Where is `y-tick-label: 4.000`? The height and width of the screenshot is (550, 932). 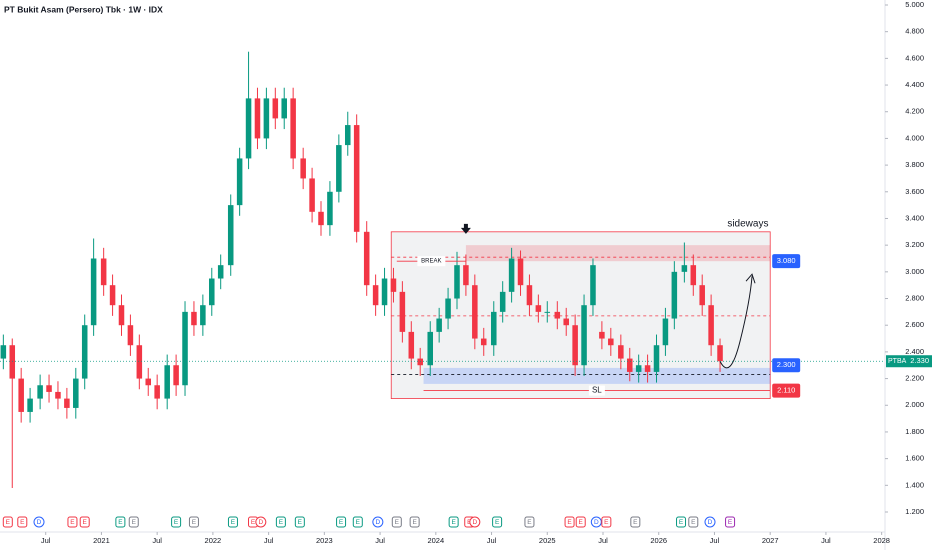 y-tick-label: 4.000 is located at coordinates (914, 137).